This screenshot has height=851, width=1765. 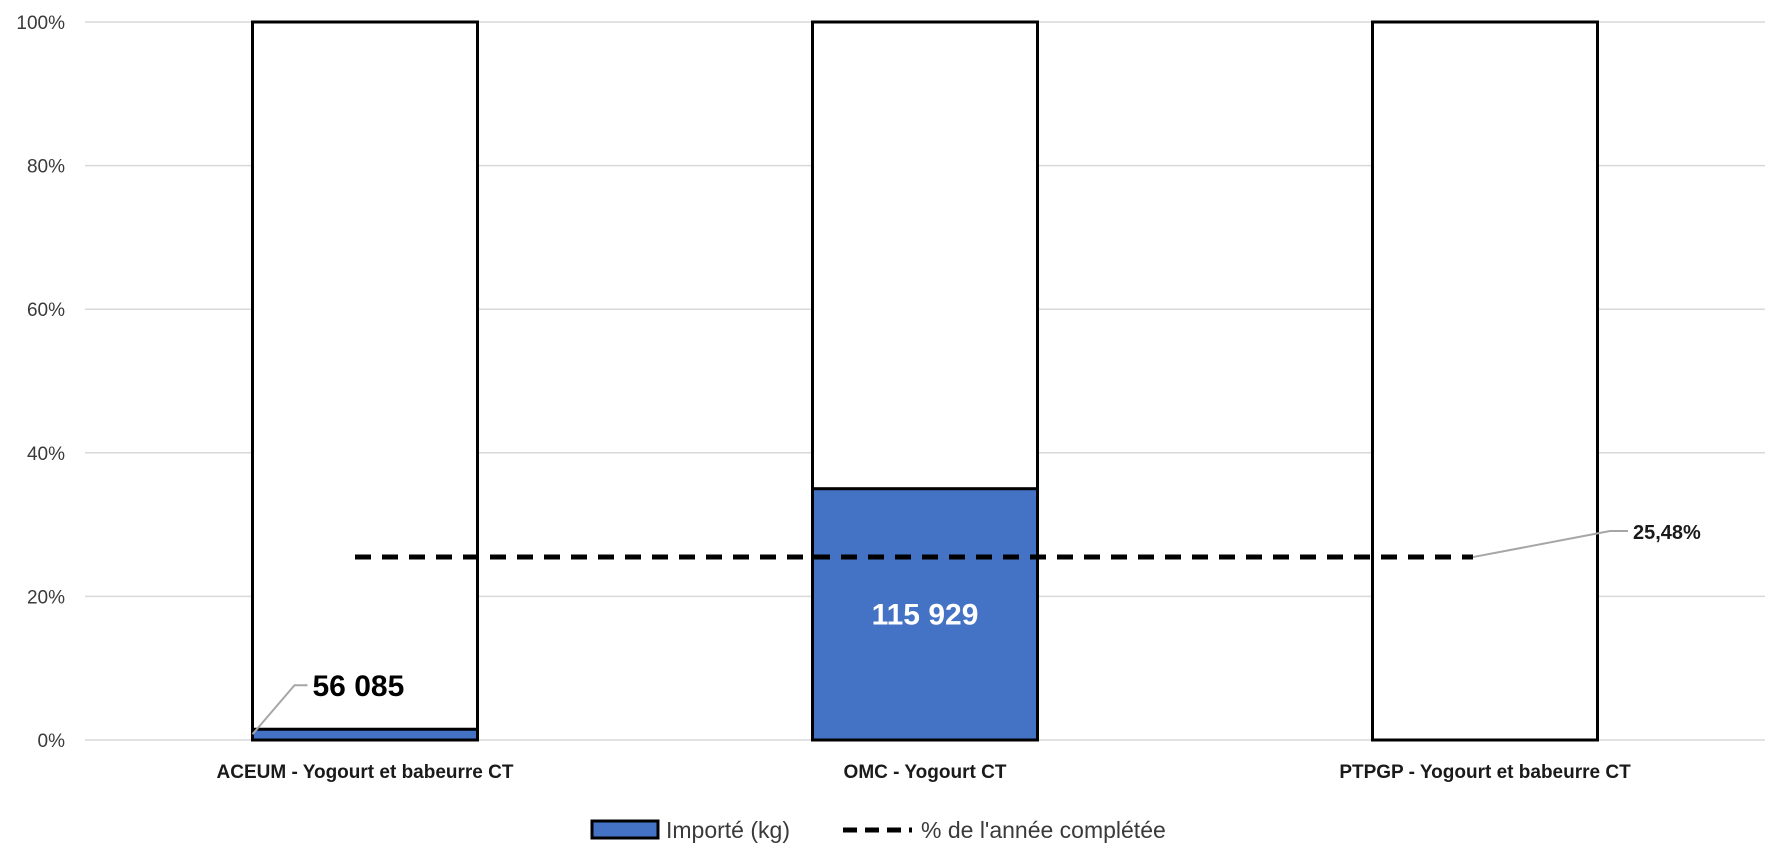 I want to click on y-tick-label: 80%, so click(x=46, y=167).